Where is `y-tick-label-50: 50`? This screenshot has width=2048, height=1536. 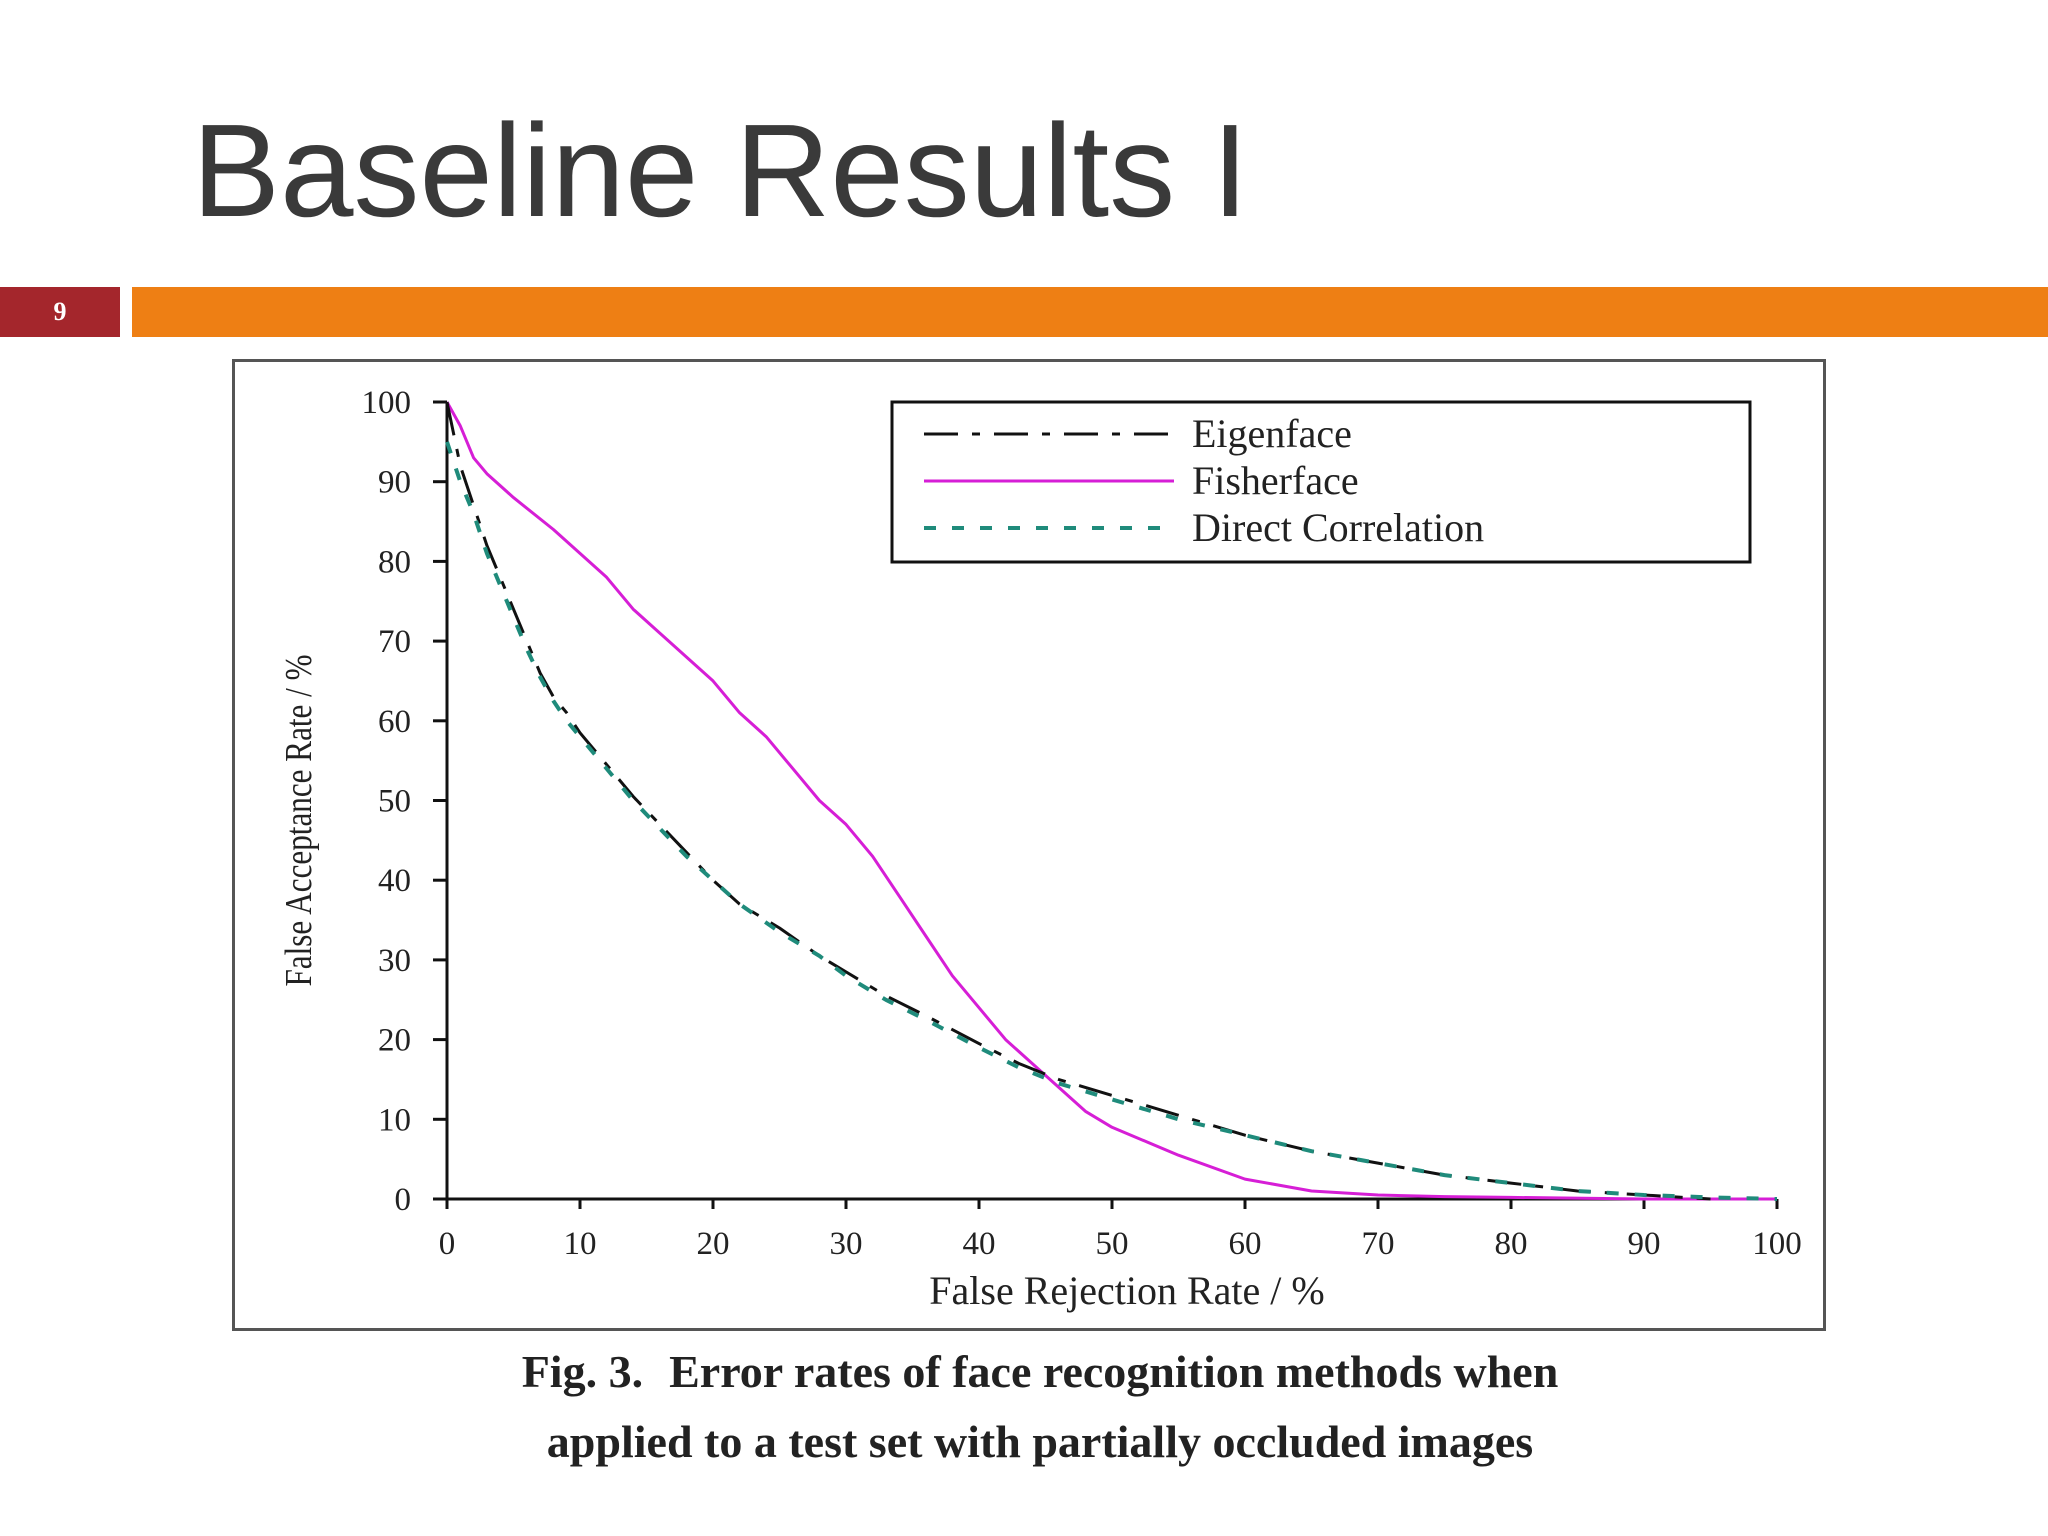 y-tick-label-50: 50 is located at coordinates (394, 802).